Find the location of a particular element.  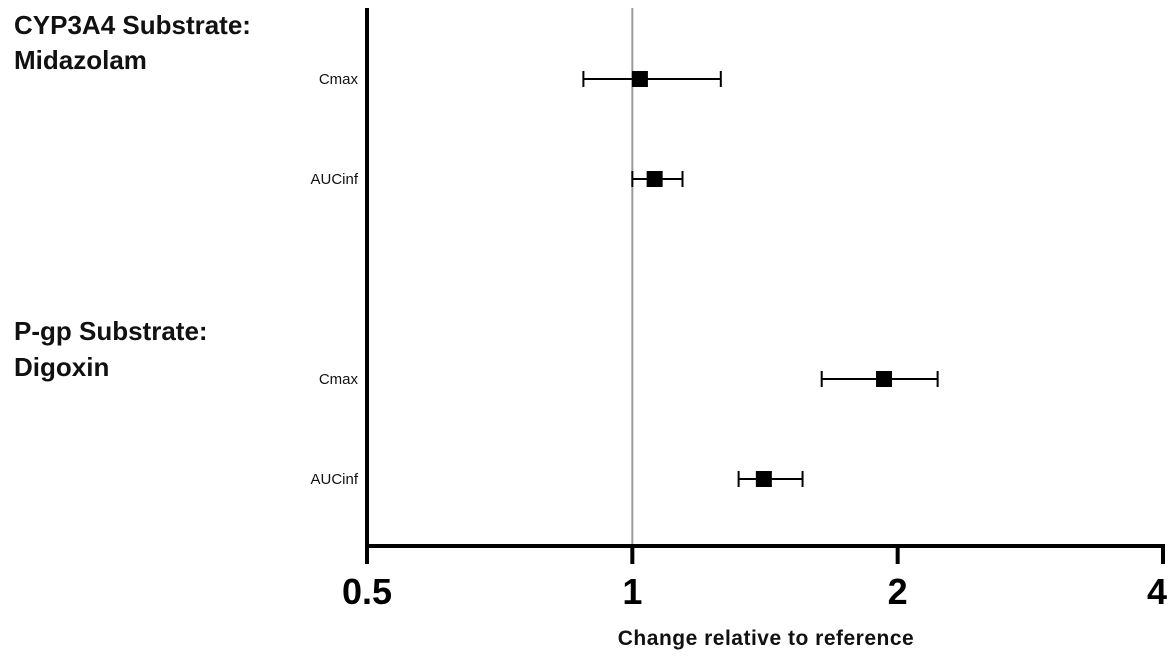

x-tick-label: 2 is located at coordinates (898, 591).